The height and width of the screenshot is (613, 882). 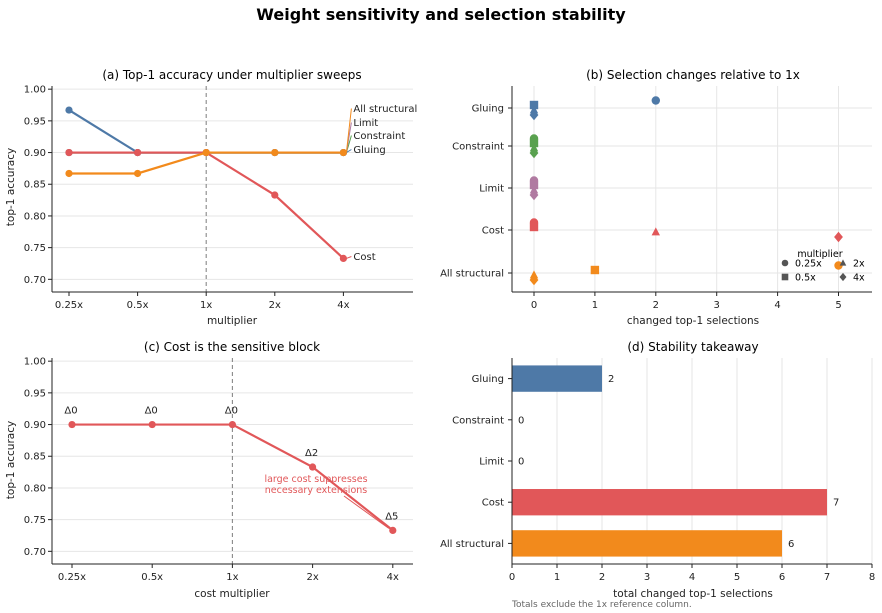 I want to click on series-label-limit: Limit, so click(x=365, y=123).